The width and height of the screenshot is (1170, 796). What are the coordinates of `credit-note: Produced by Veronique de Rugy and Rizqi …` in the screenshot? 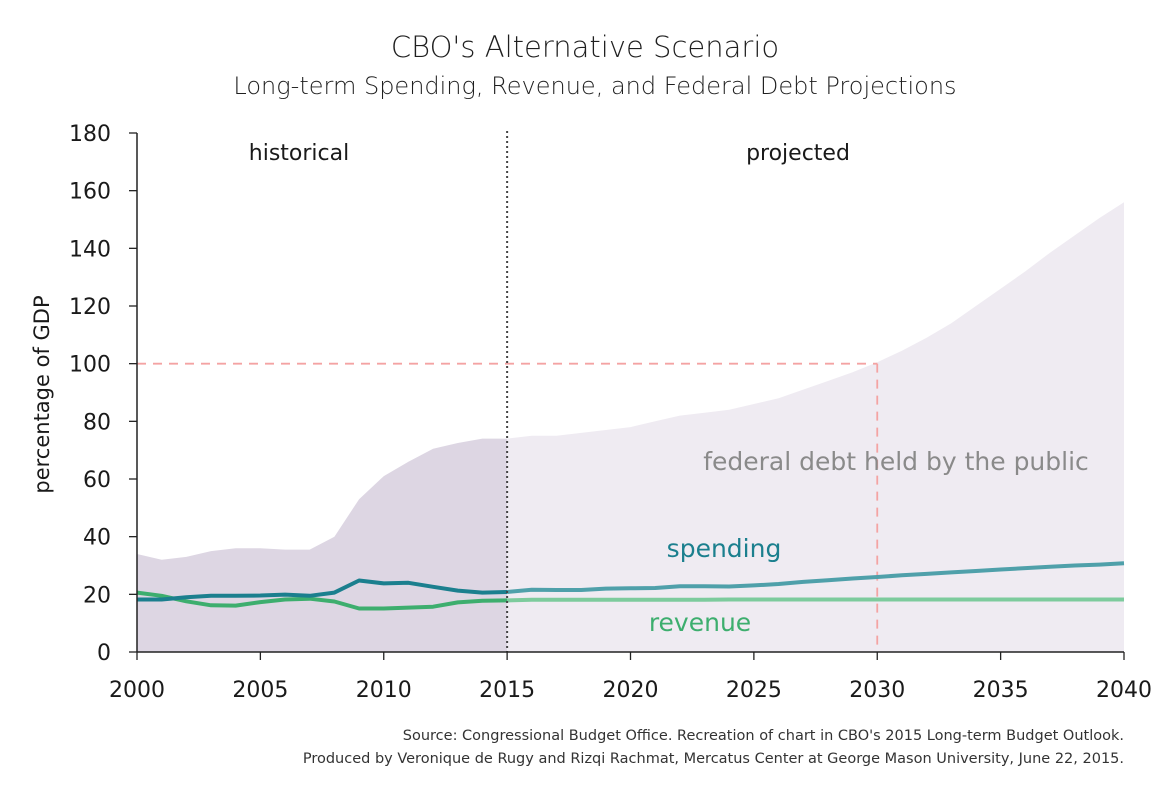 It's located at (713, 759).